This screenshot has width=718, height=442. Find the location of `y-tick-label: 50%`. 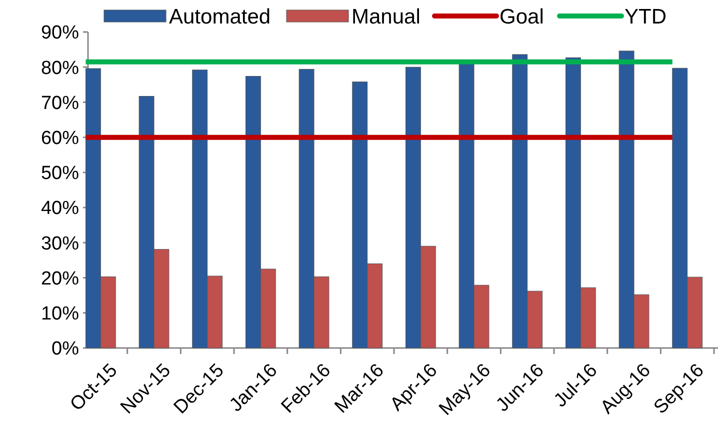

y-tick-label: 50% is located at coordinates (60, 173).